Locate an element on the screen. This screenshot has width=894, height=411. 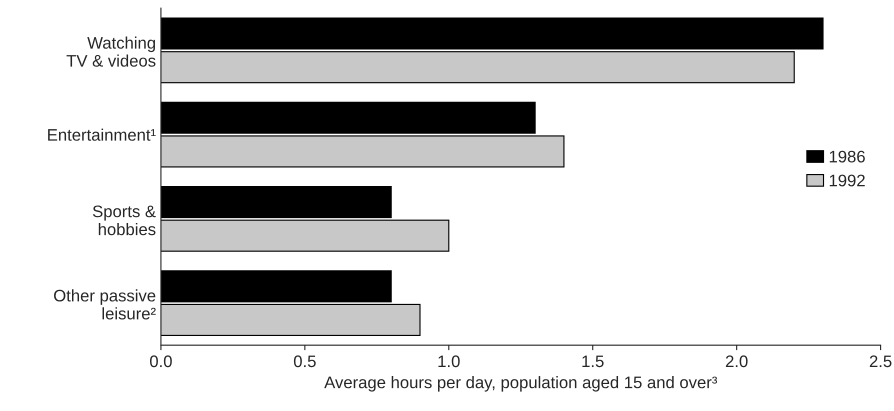
y-tick-label: Watching TV & videos is located at coordinates (111, 51).